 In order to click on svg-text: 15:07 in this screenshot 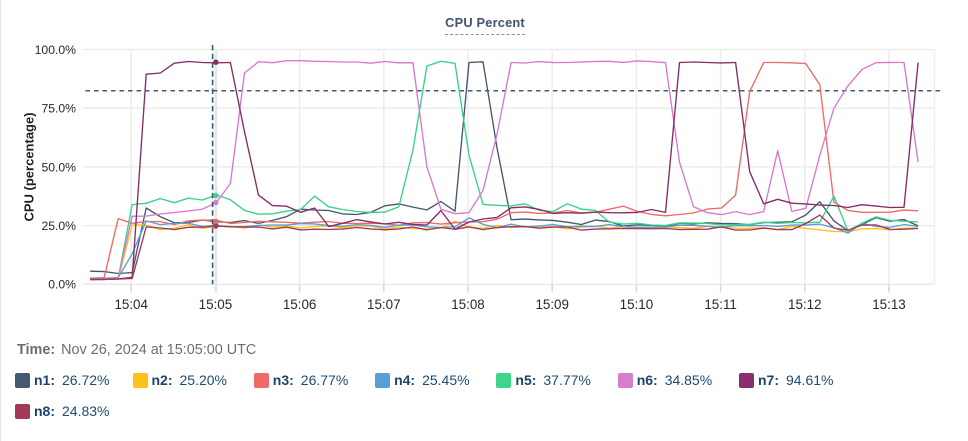, I will do `click(384, 304)`.